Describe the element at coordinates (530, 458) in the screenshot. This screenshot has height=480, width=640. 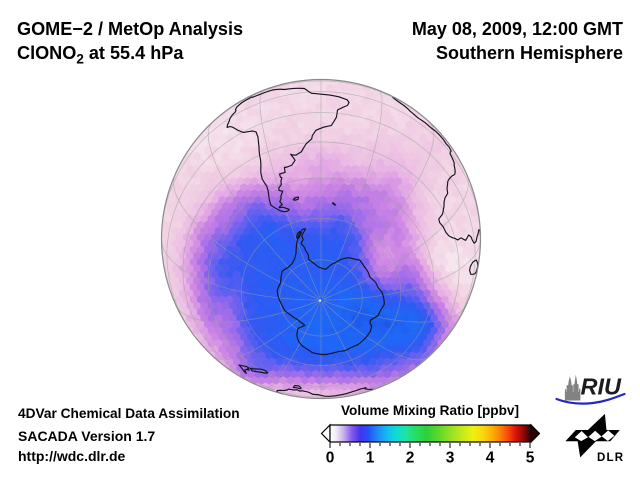
I see `svg-text: 5` at that location.